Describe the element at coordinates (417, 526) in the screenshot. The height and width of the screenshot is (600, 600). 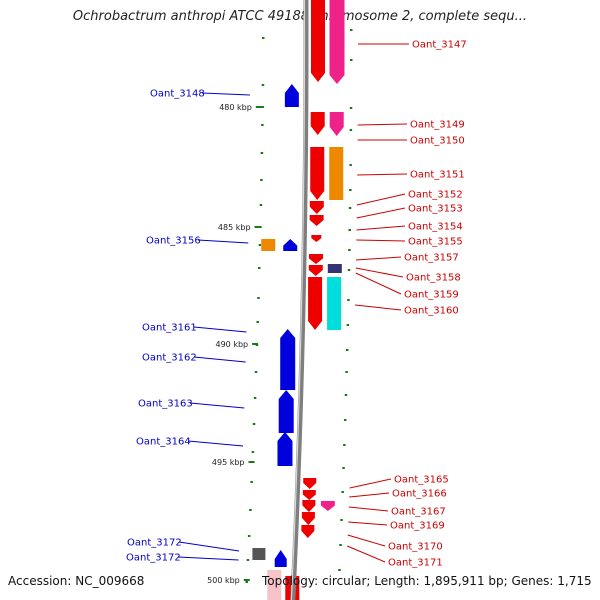
I see `gene-label: Oant_3169` at that location.